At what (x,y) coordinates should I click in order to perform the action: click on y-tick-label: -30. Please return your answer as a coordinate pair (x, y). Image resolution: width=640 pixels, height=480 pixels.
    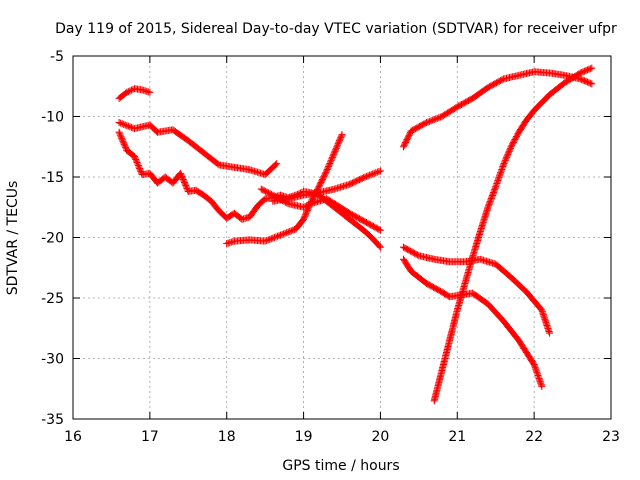
    Looking at the image, I should click on (52, 360).